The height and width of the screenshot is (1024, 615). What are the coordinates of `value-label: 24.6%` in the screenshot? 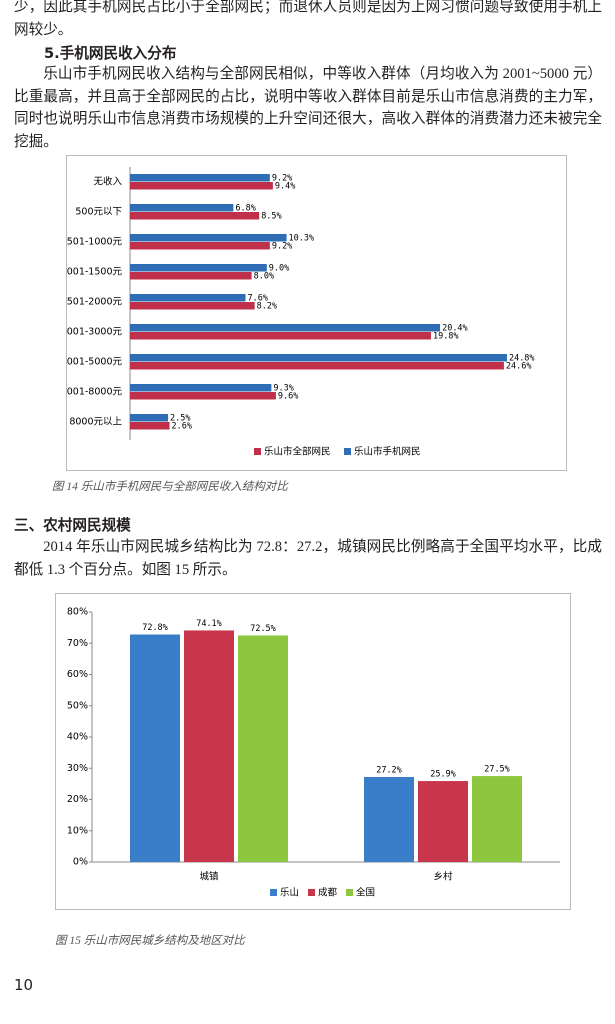 It's located at (519, 367).